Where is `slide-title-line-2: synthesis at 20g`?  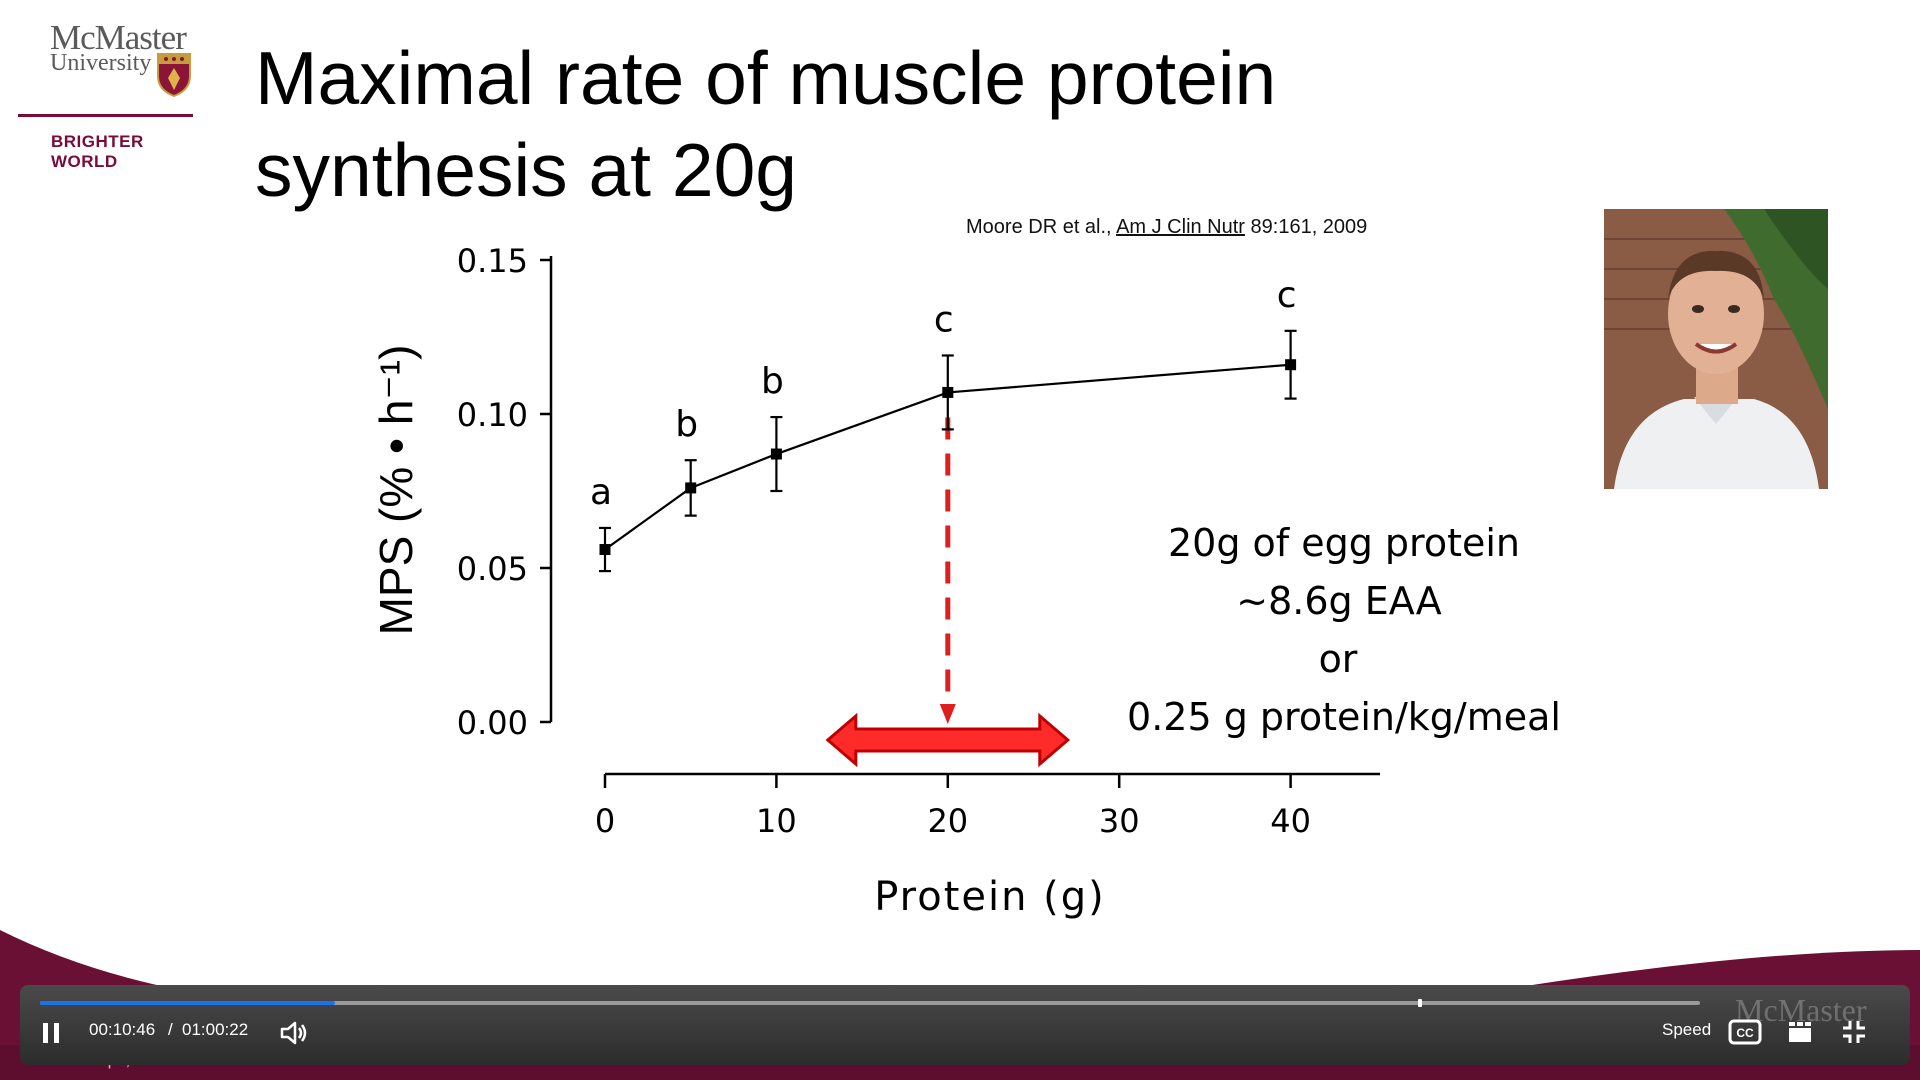 slide-title-line-2: synthesis at 20g is located at coordinates (526, 170).